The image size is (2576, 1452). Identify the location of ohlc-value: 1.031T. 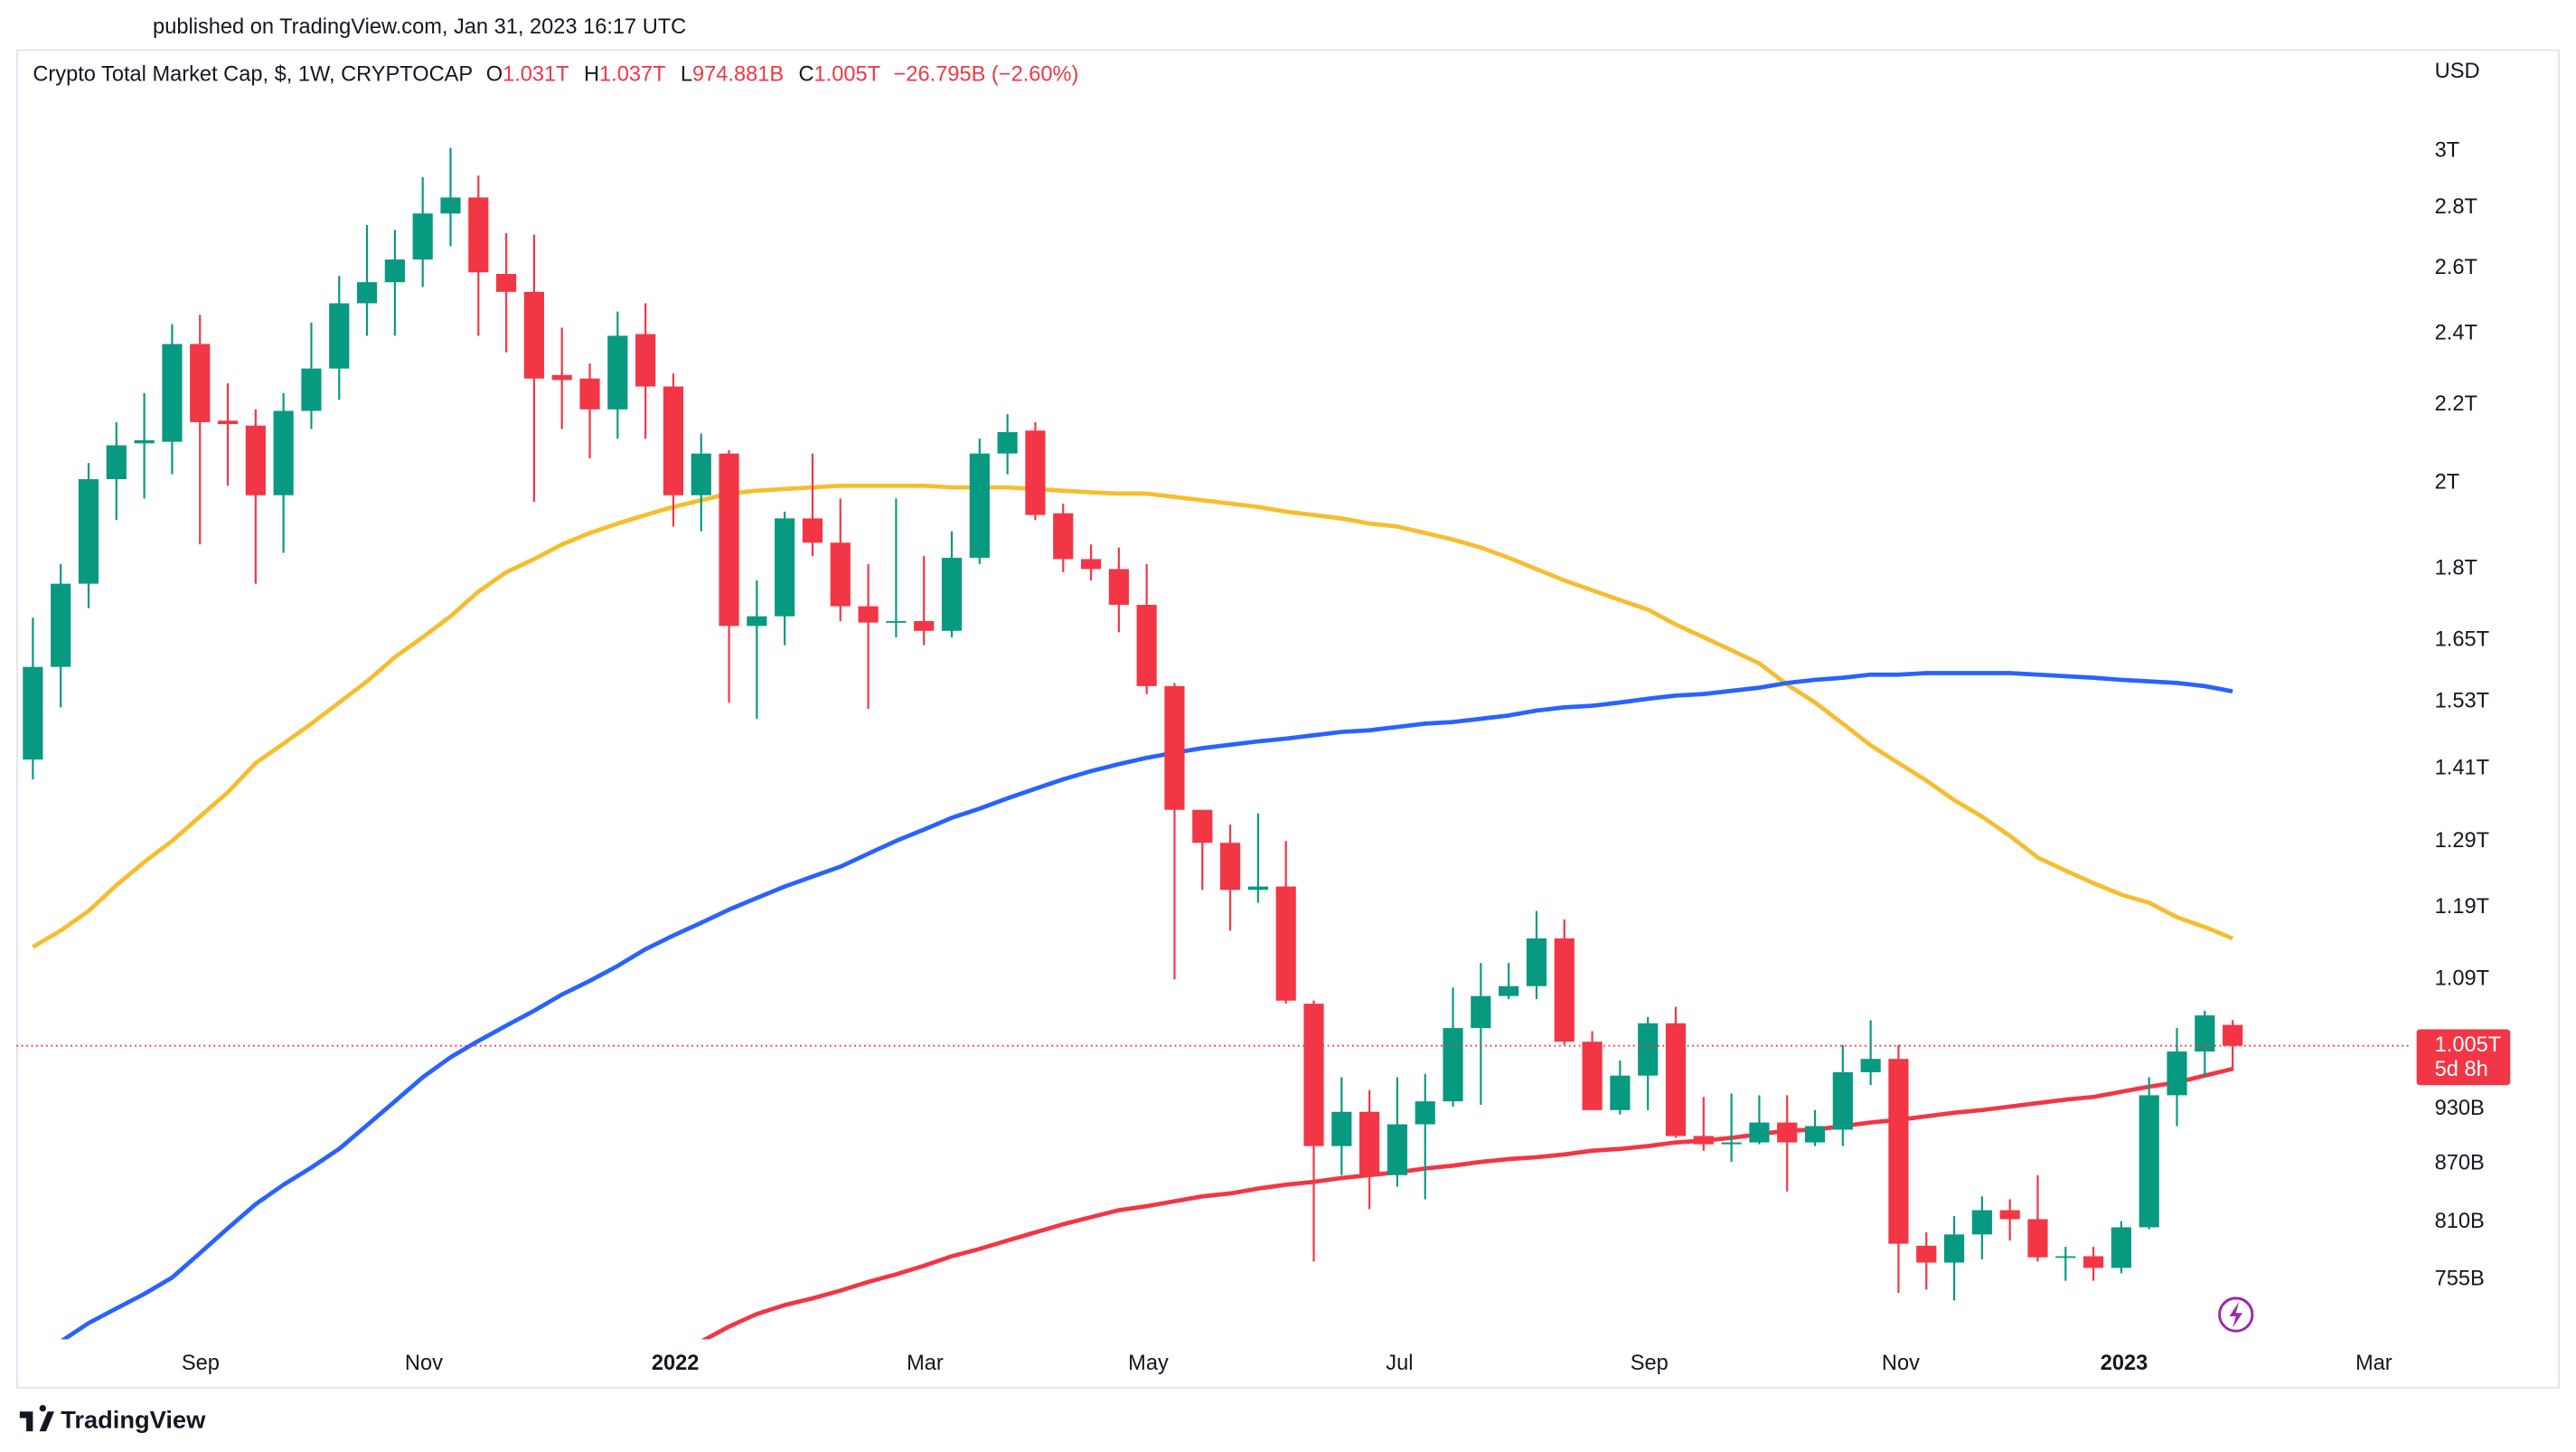
(536, 75).